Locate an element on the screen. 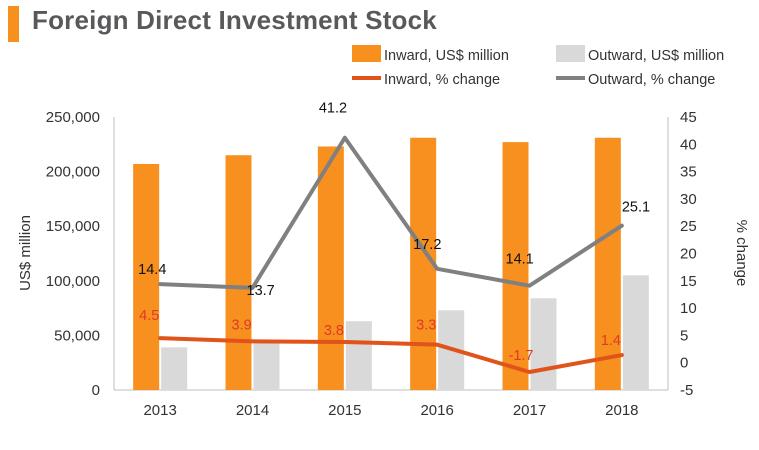 This screenshot has height=450, width=759. data-label-outward-change-2017: 14.1 is located at coordinates (520, 260).